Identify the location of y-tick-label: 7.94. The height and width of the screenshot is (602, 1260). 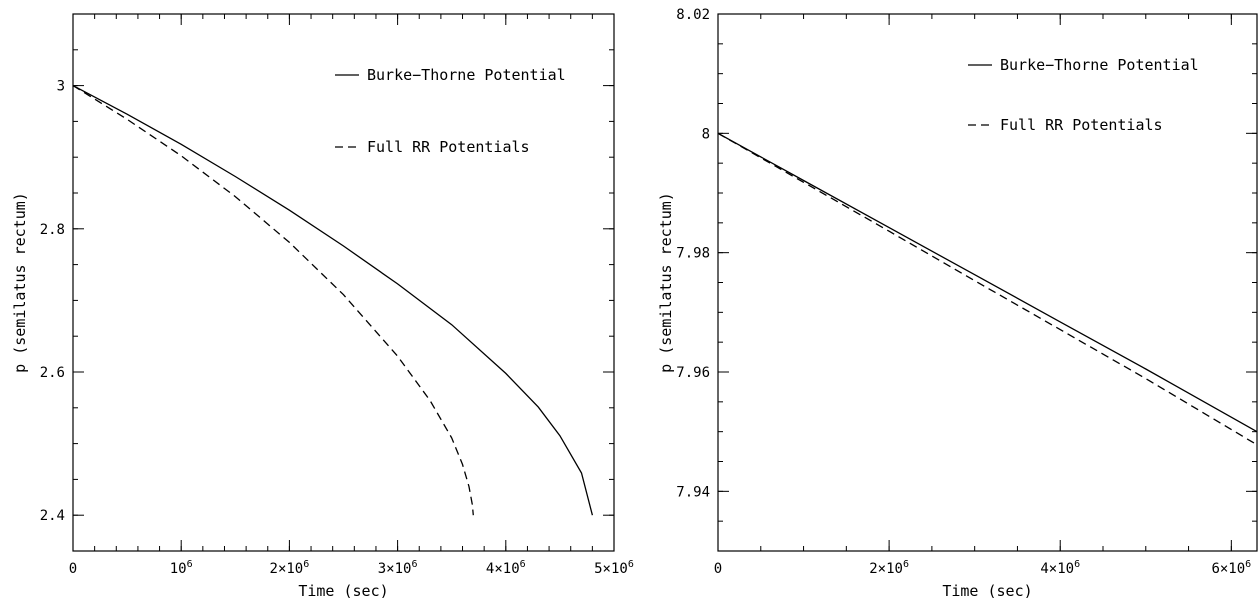
(693, 492).